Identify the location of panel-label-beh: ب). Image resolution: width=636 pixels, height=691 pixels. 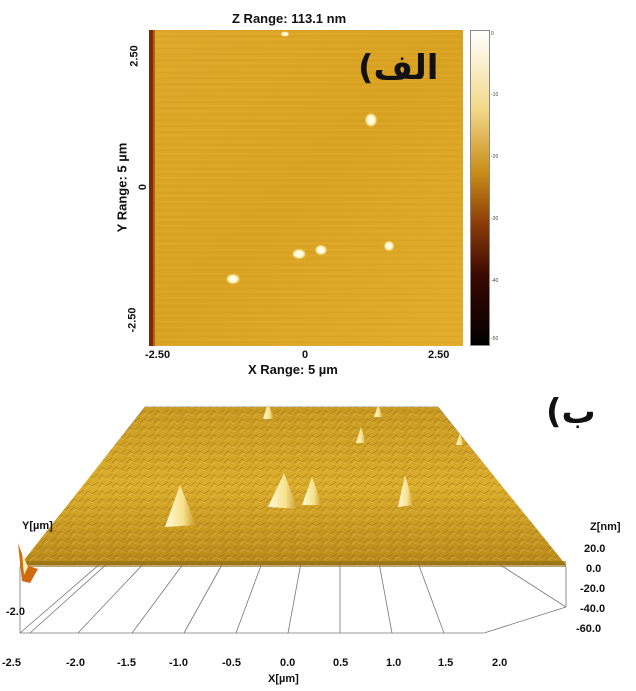
(571, 412).